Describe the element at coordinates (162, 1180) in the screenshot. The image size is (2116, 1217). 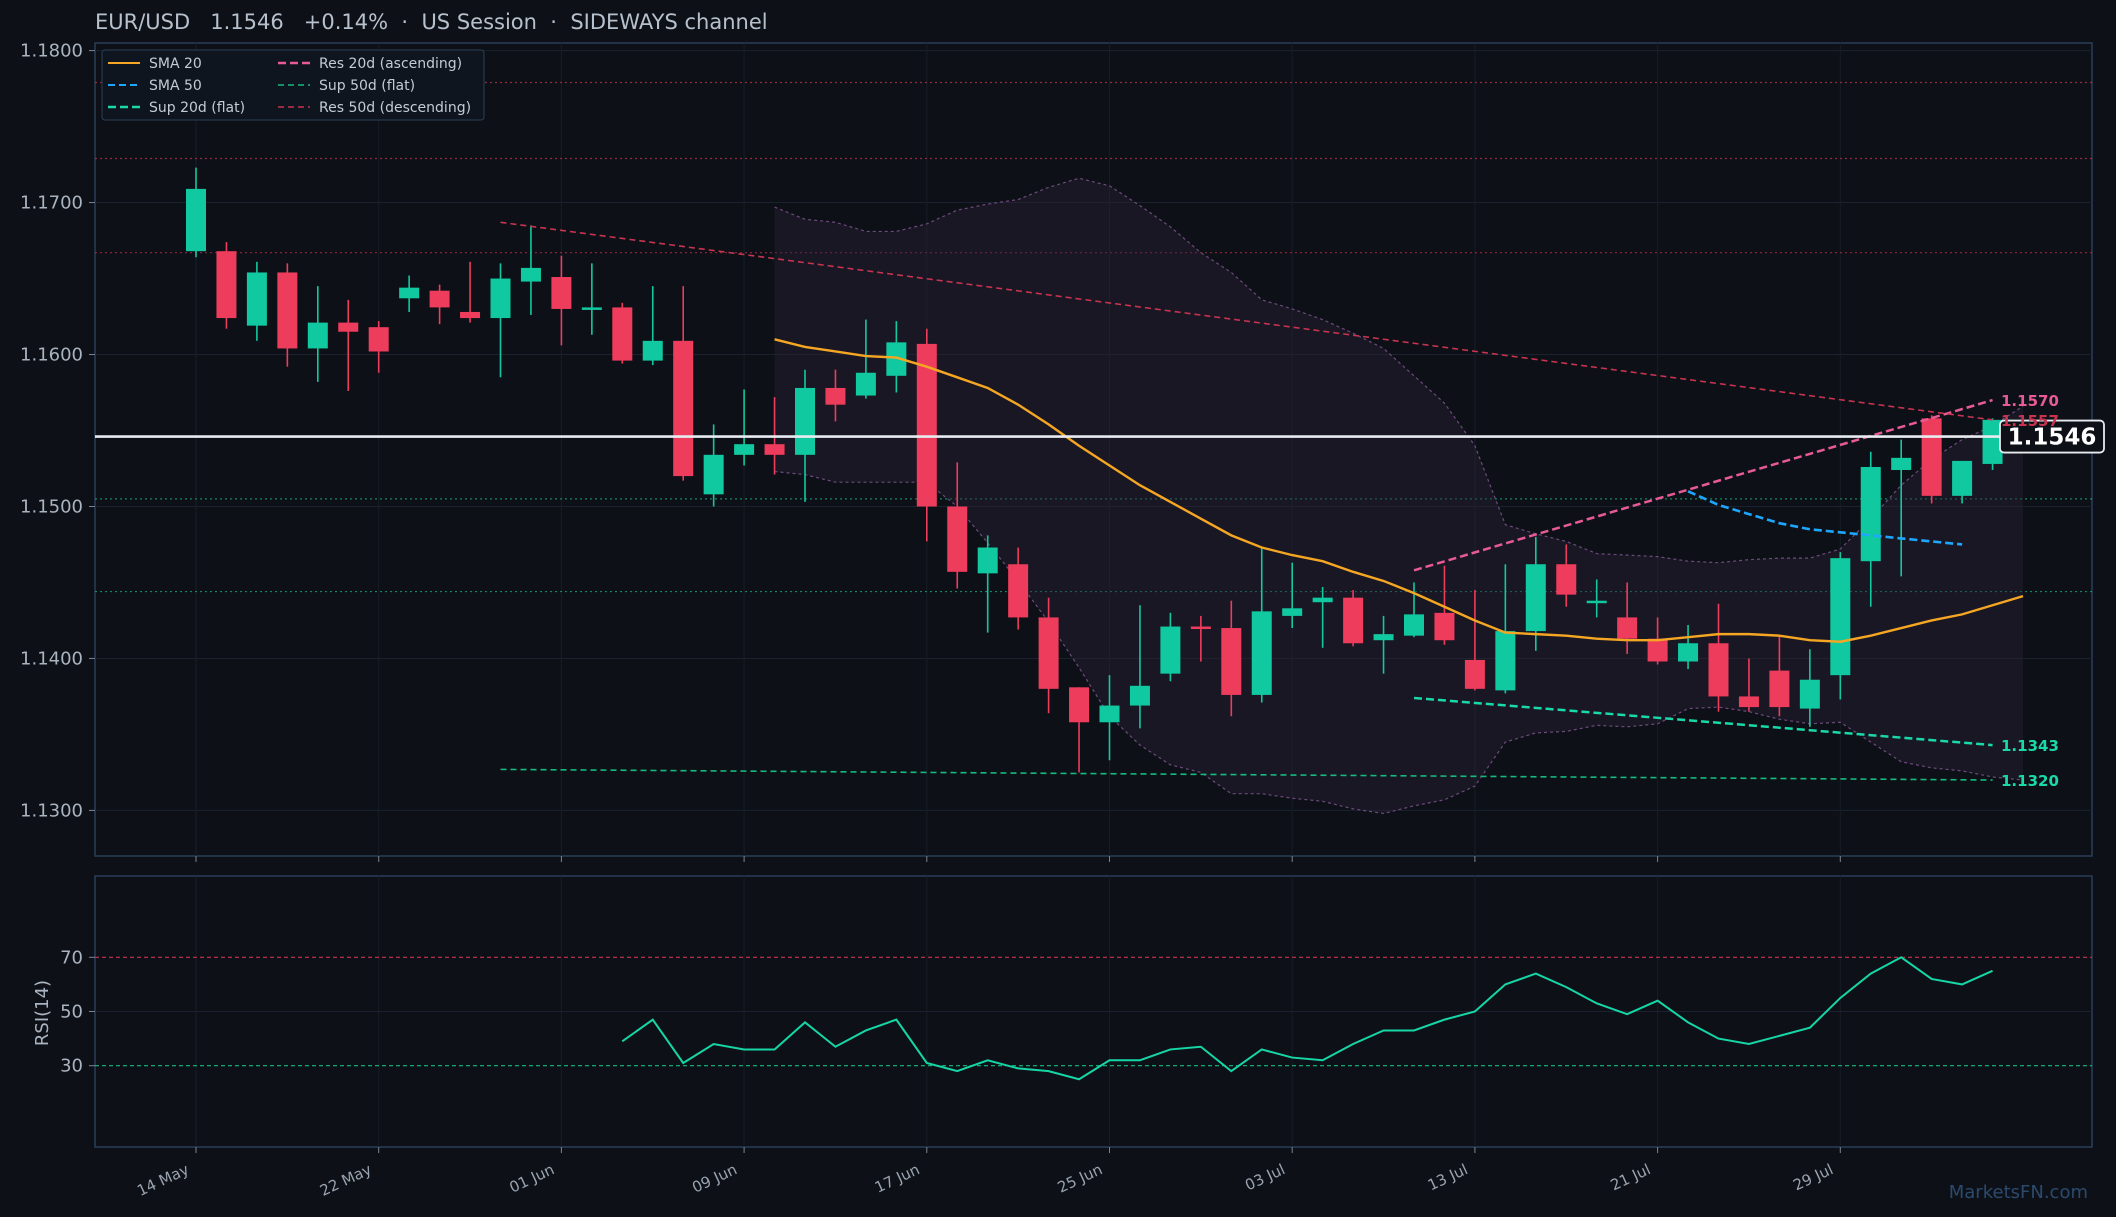
I see `date-tick-label: 14 May` at that location.